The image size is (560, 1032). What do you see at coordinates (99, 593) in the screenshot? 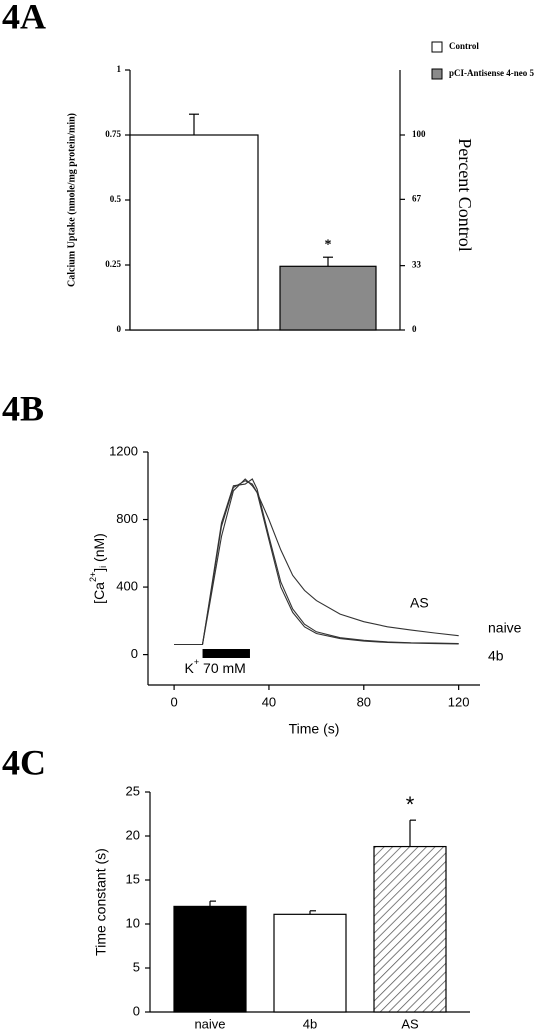
I see `y-axis-label-part: [Ca` at bounding box center [99, 593].